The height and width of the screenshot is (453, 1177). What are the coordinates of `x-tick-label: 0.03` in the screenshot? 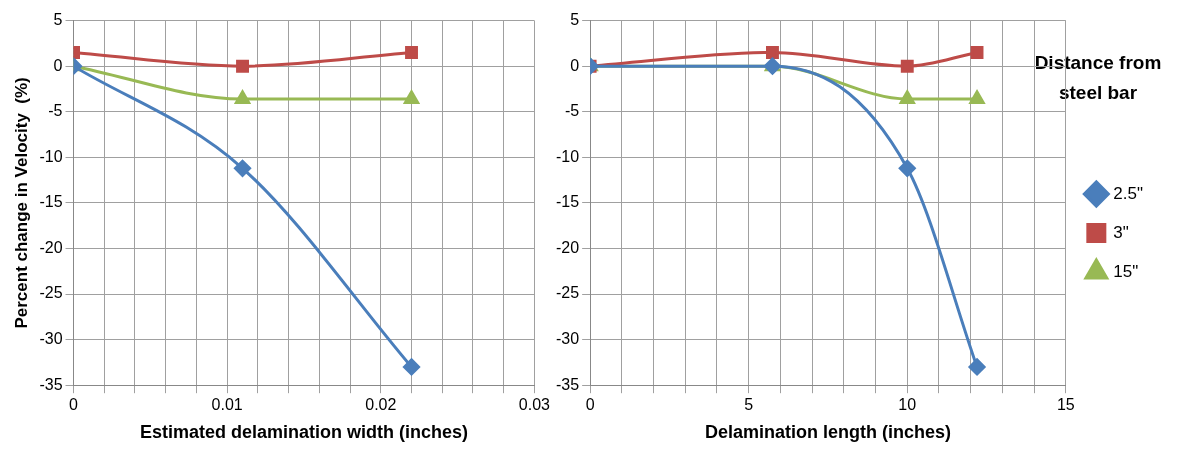 It's located at (534, 405).